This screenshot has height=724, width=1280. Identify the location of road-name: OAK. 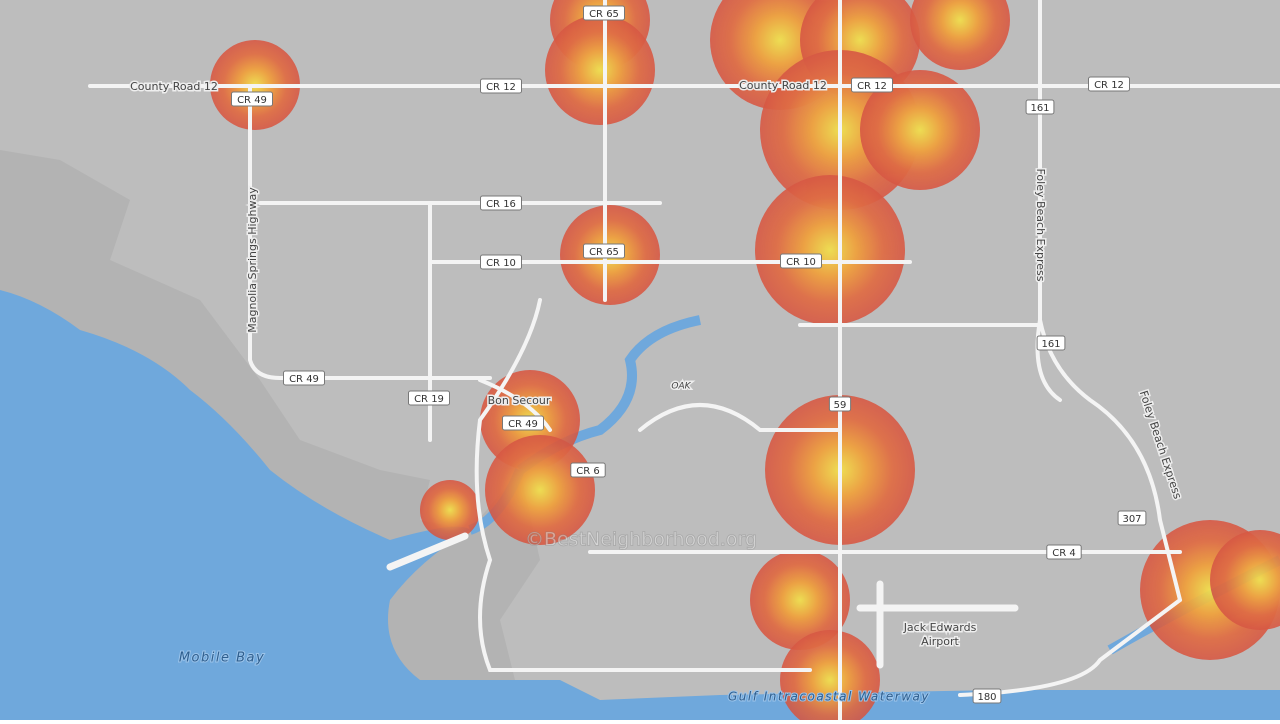
(681, 387).